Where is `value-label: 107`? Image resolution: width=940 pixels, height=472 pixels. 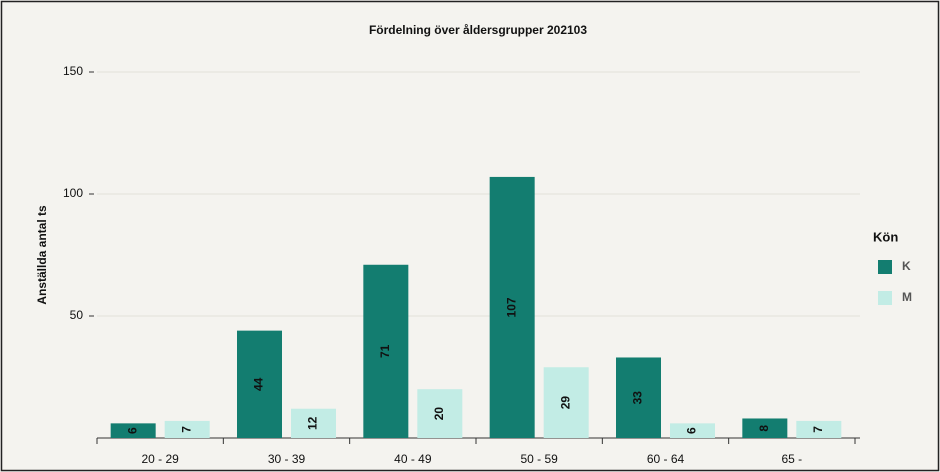 value-label: 107 is located at coordinates (511, 307).